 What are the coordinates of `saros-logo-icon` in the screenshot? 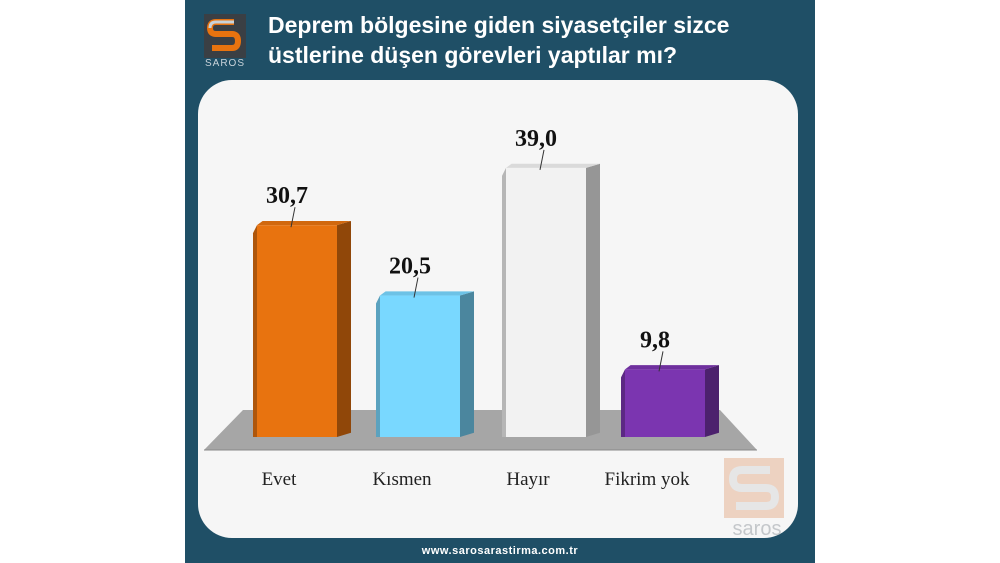 It's located at (225, 36).